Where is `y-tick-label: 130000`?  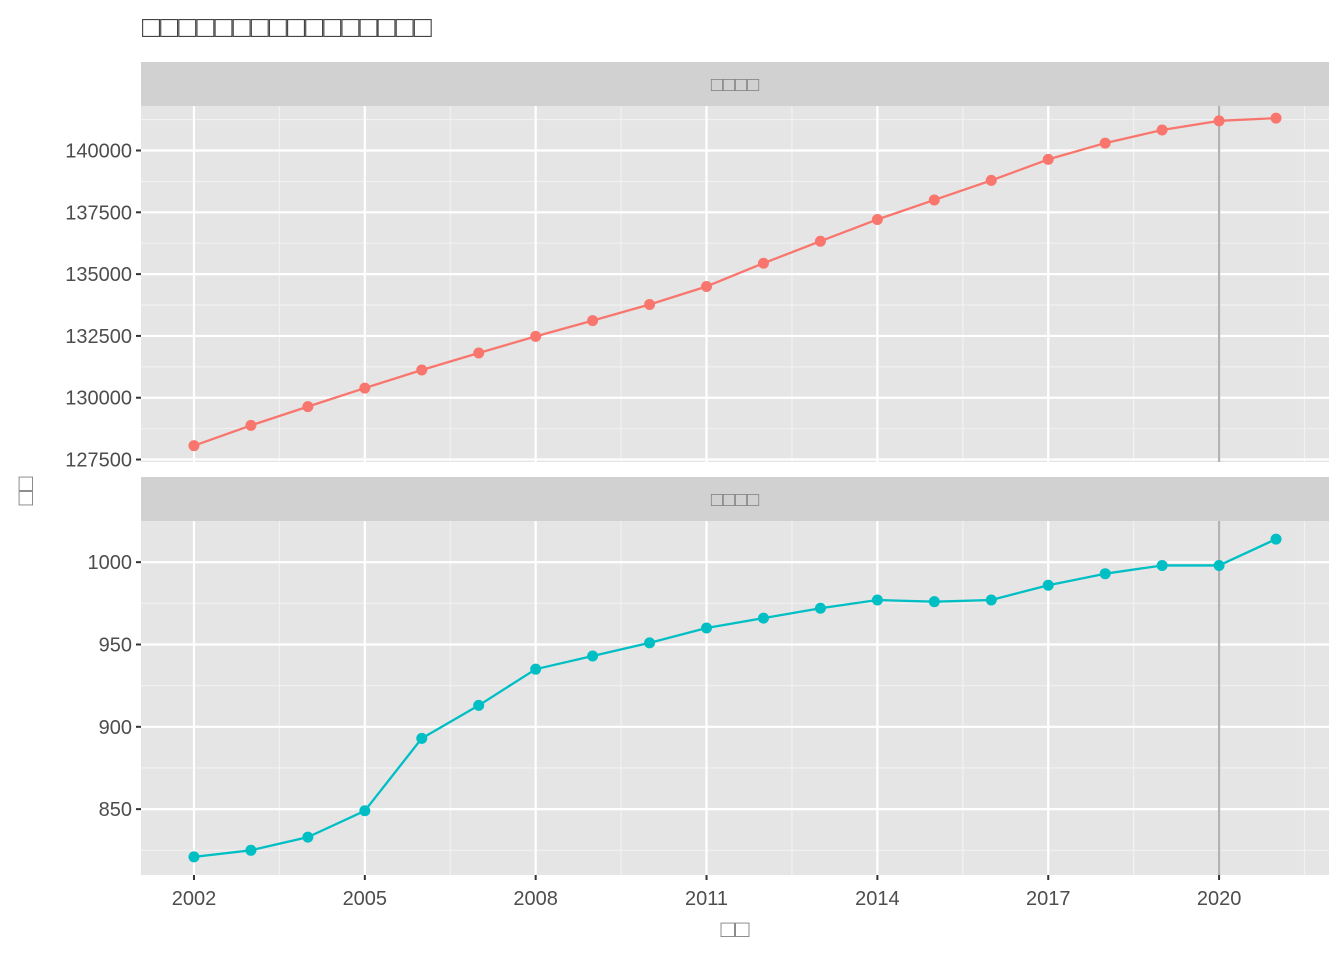 y-tick-label: 130000 is located at coordinates (98, 399).